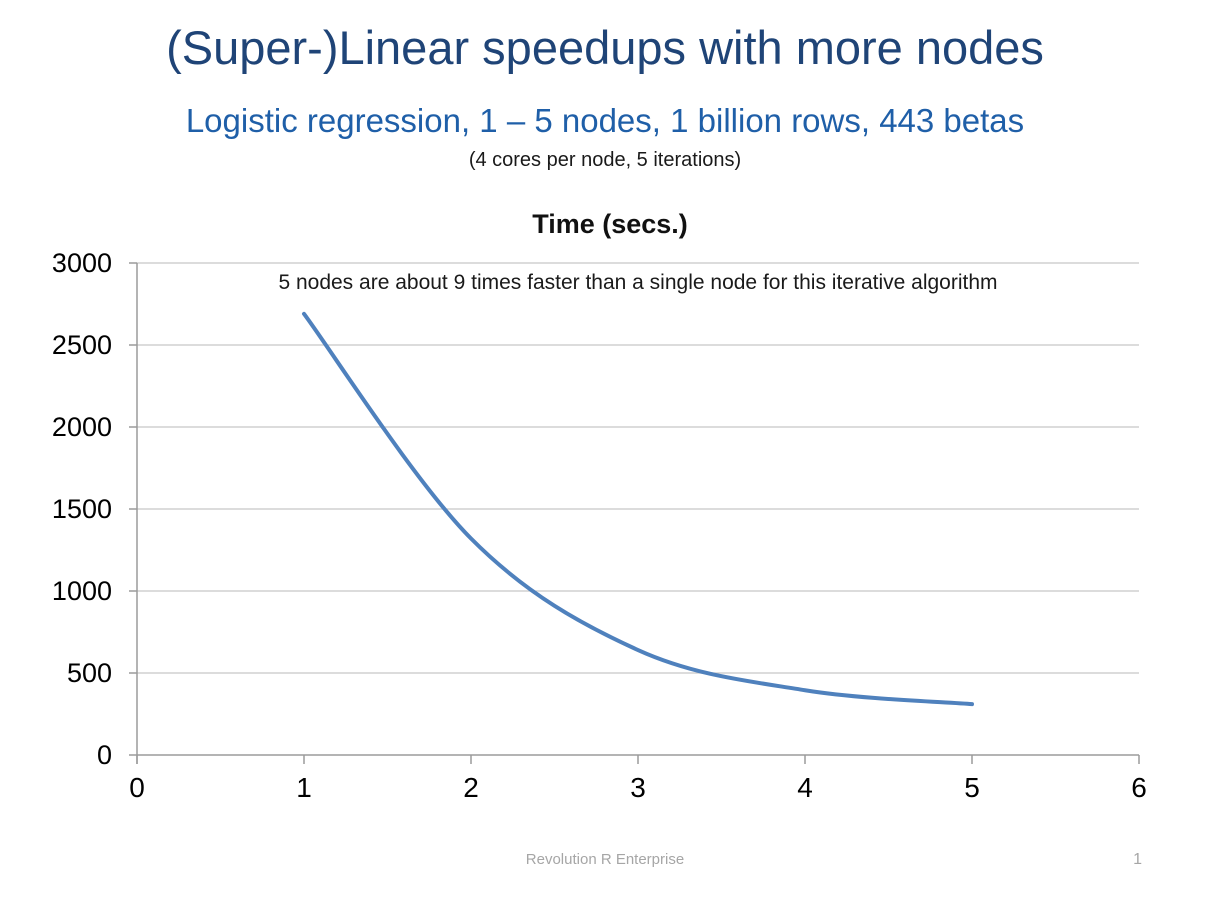  Describe the element at coordinates (972, 787) in the screenshot. I see `x-tick-label: 5` at that location.